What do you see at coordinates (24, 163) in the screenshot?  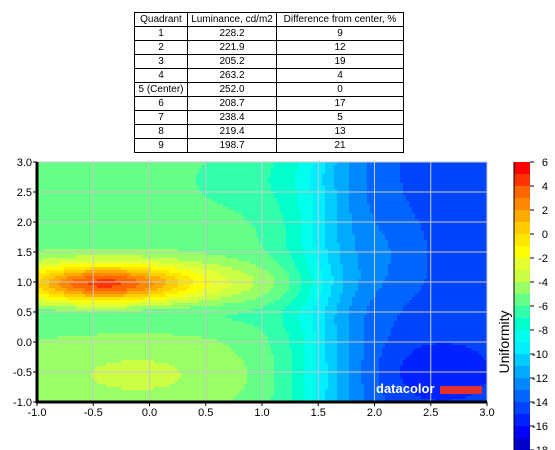 I see `y-tick-label: 3.0` at bounding box center [24, 163].